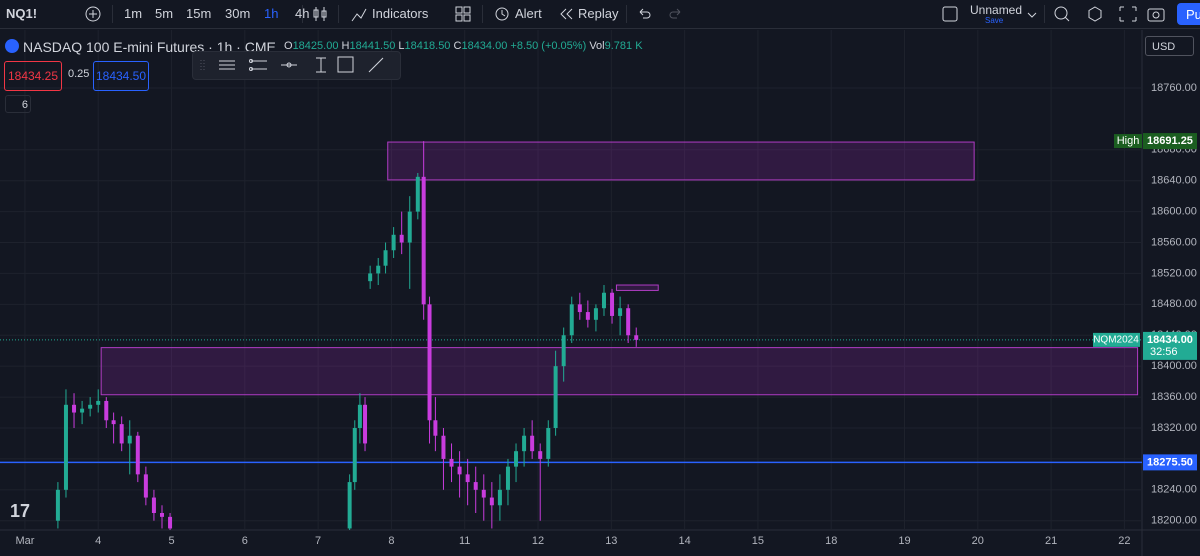 This screenshot has height=556, width=1200. Describe the element at coordinates (133, 13) in the screenshot. I see `interval: 1m` at that location.